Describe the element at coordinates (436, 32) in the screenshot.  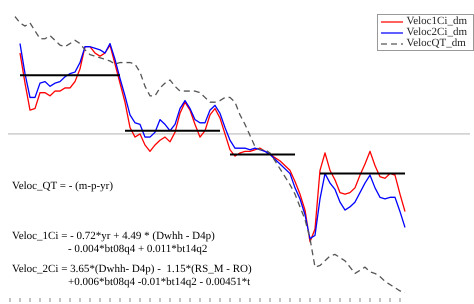
I see `legend-label: Veloc2Ci_dm` at that location.